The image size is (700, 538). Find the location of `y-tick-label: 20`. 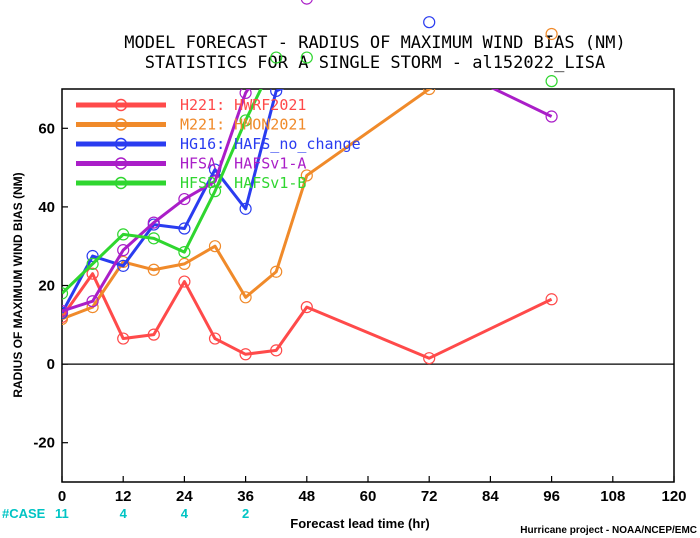

y-tick-label: 20 is located at coordinates (46, 286).